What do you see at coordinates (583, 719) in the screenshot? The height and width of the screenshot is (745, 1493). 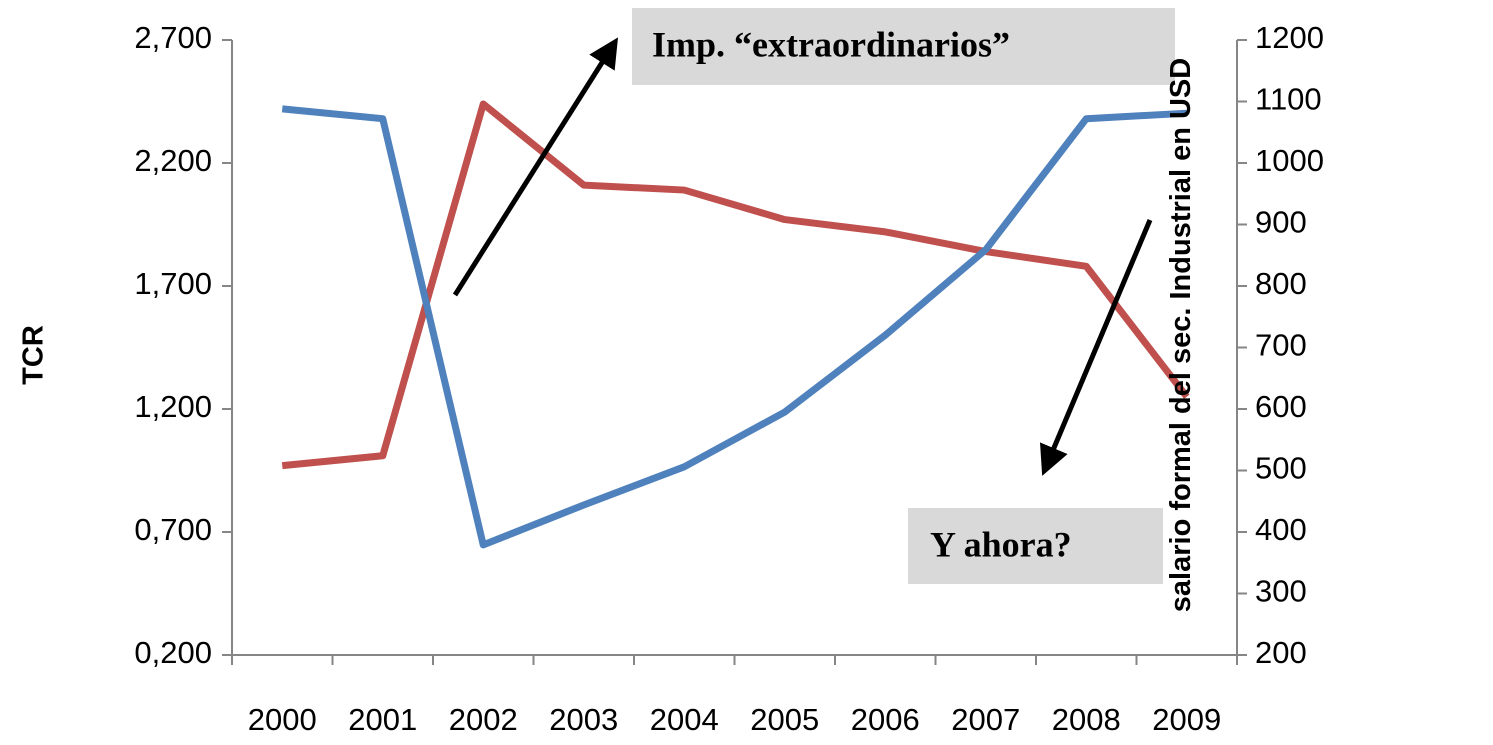 I see `x-tick-label: 2003` at bounding box center [583, 719].